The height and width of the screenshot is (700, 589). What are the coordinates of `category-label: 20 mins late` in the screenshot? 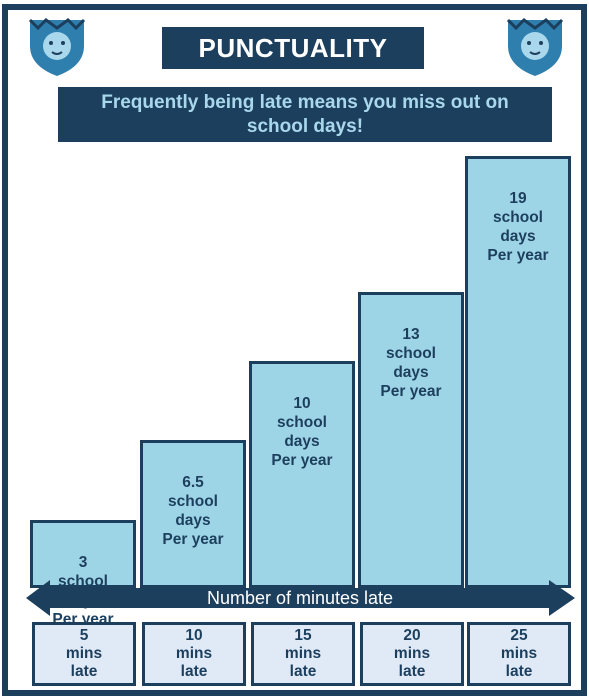 It's located at (412, 653).